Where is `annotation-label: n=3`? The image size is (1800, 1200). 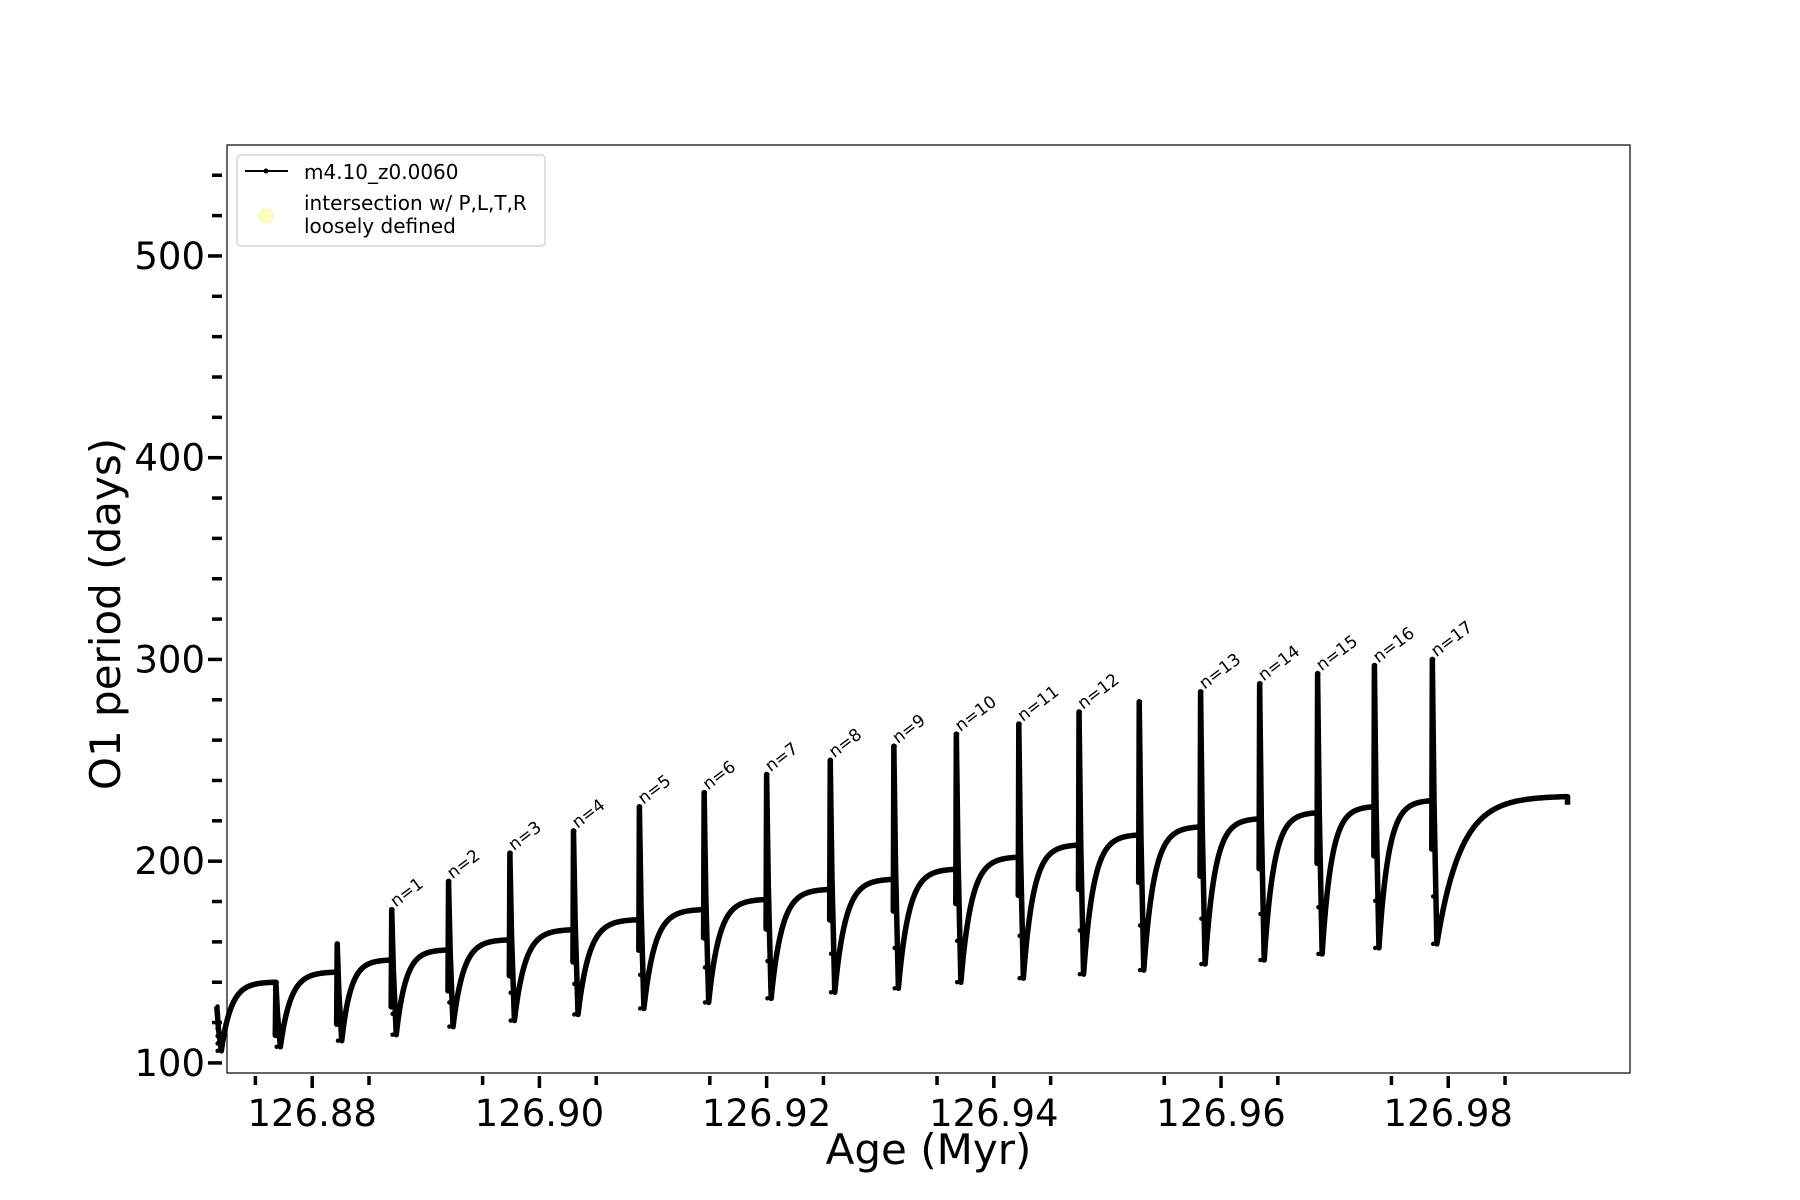 annotation-label: n=3 is located at coordinates (525, 837).